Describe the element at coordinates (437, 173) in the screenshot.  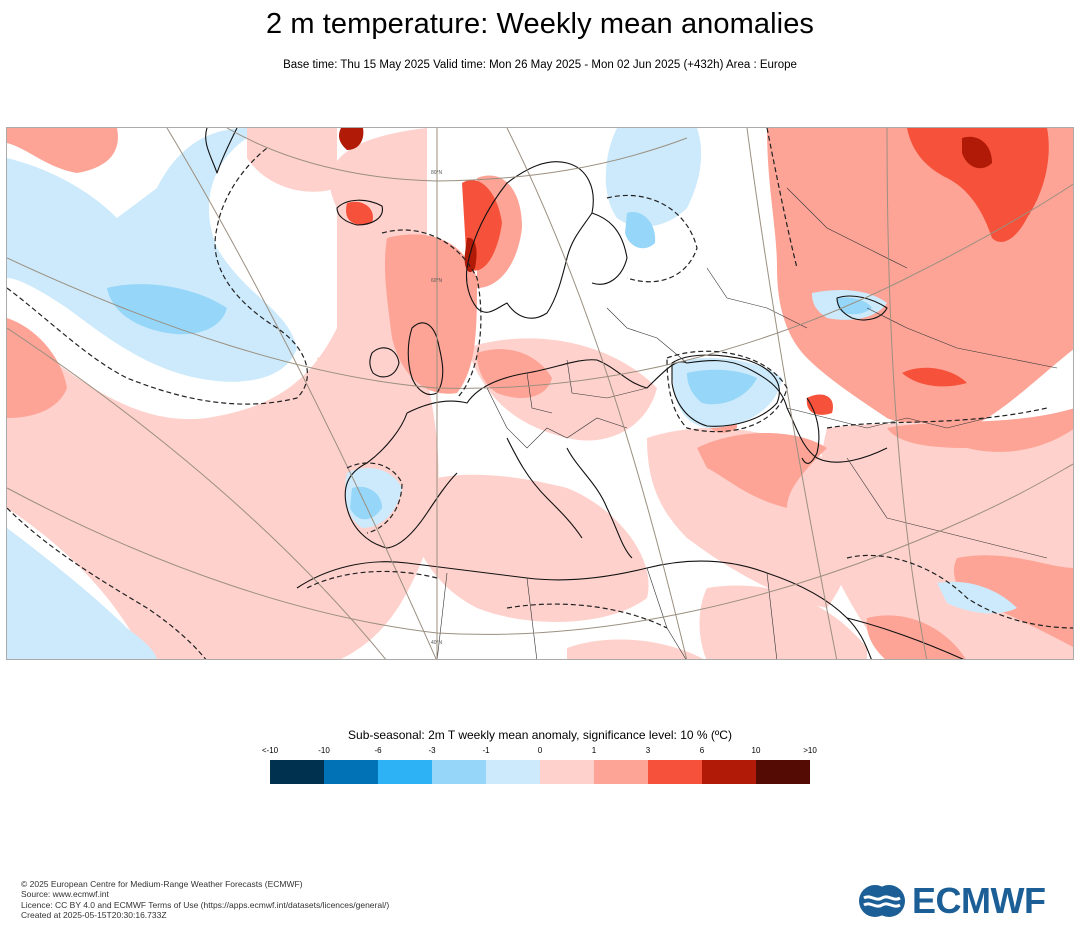
I see `lat-label-80n: 80°N` at that location.